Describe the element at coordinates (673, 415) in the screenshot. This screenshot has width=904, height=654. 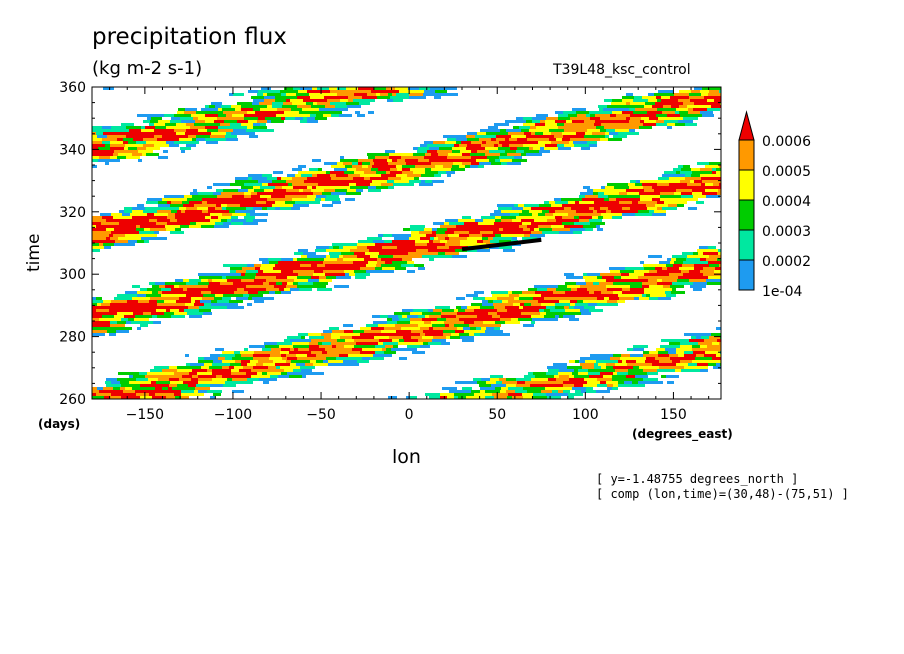
I see `x-tick-label: 150` at that location.